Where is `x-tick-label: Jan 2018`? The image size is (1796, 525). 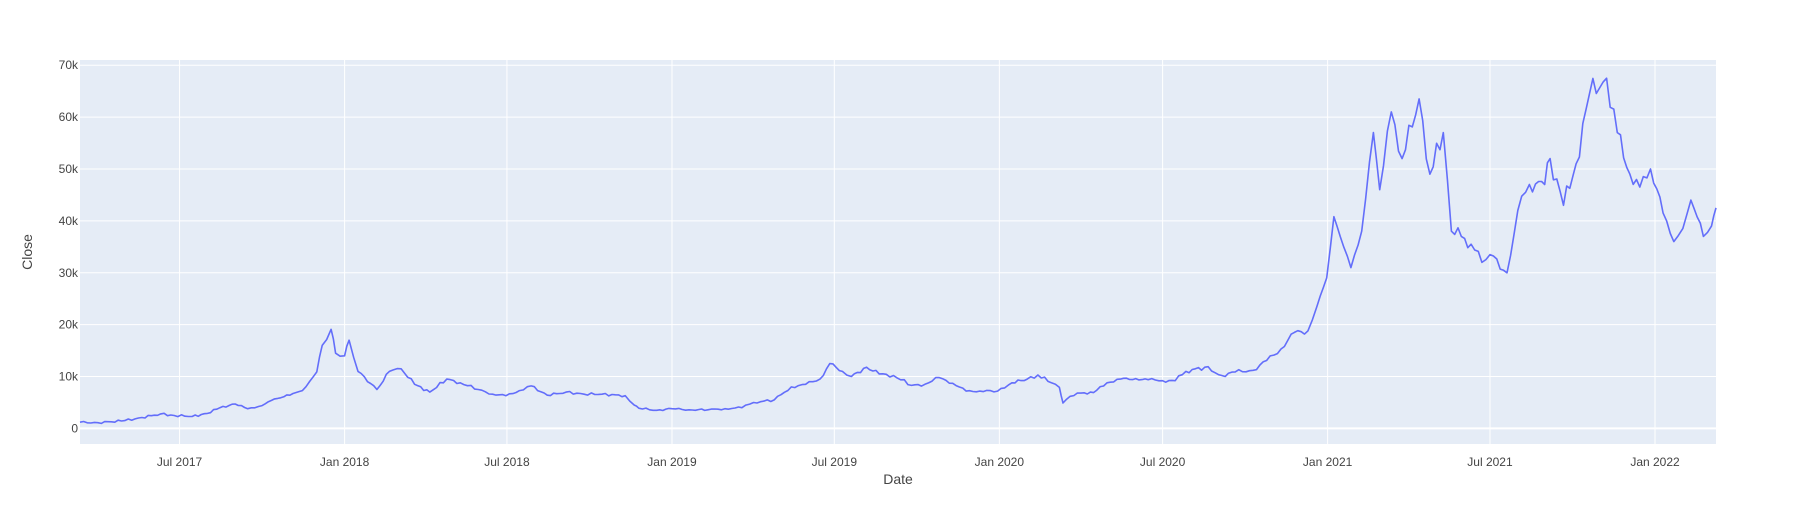 x-tick-label: Jan 2018 is located at coordinates (345, 462).